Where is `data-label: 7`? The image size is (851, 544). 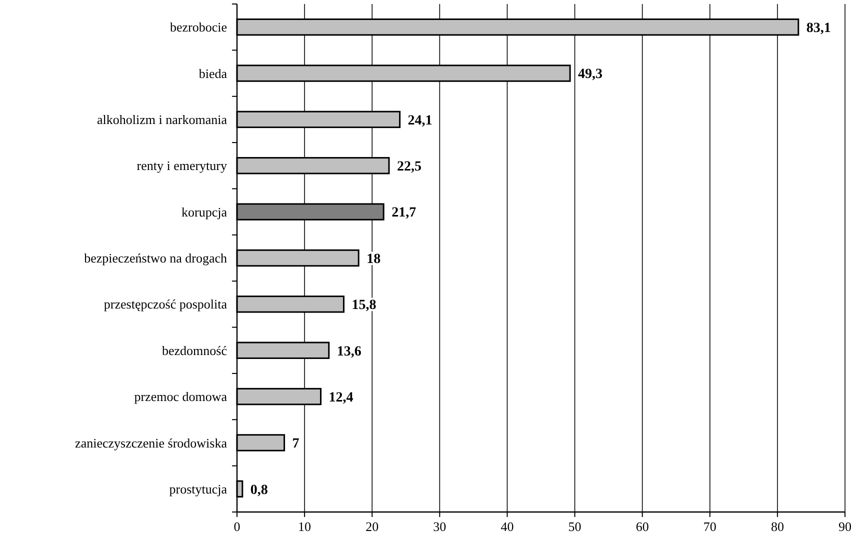
data-label: 7 is located at coordinates (296, 444).